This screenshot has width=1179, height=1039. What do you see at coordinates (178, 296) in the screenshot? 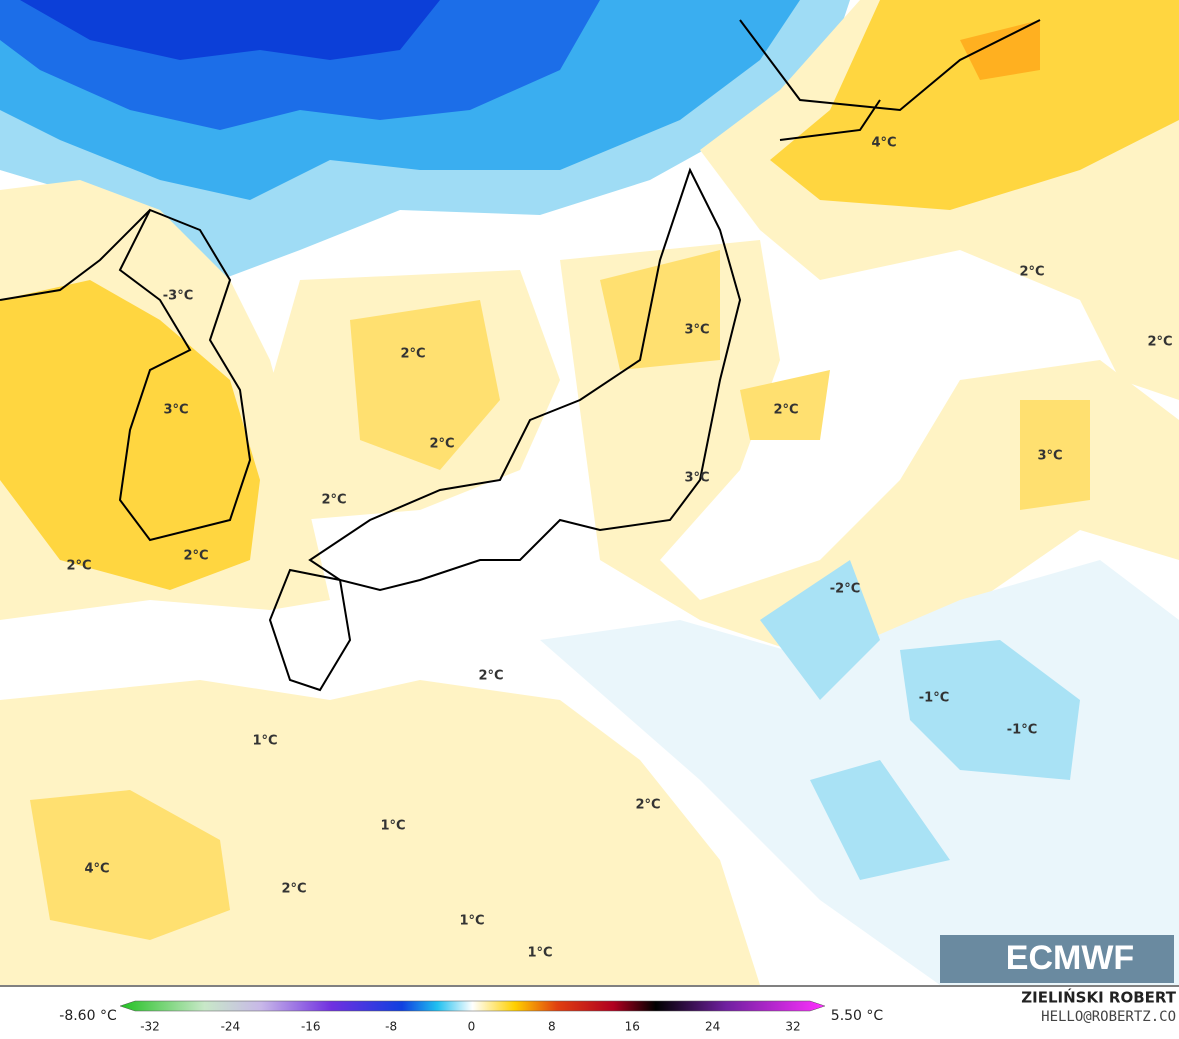
I see `temperature-label: -3°C` at bounding box center [178, 296].